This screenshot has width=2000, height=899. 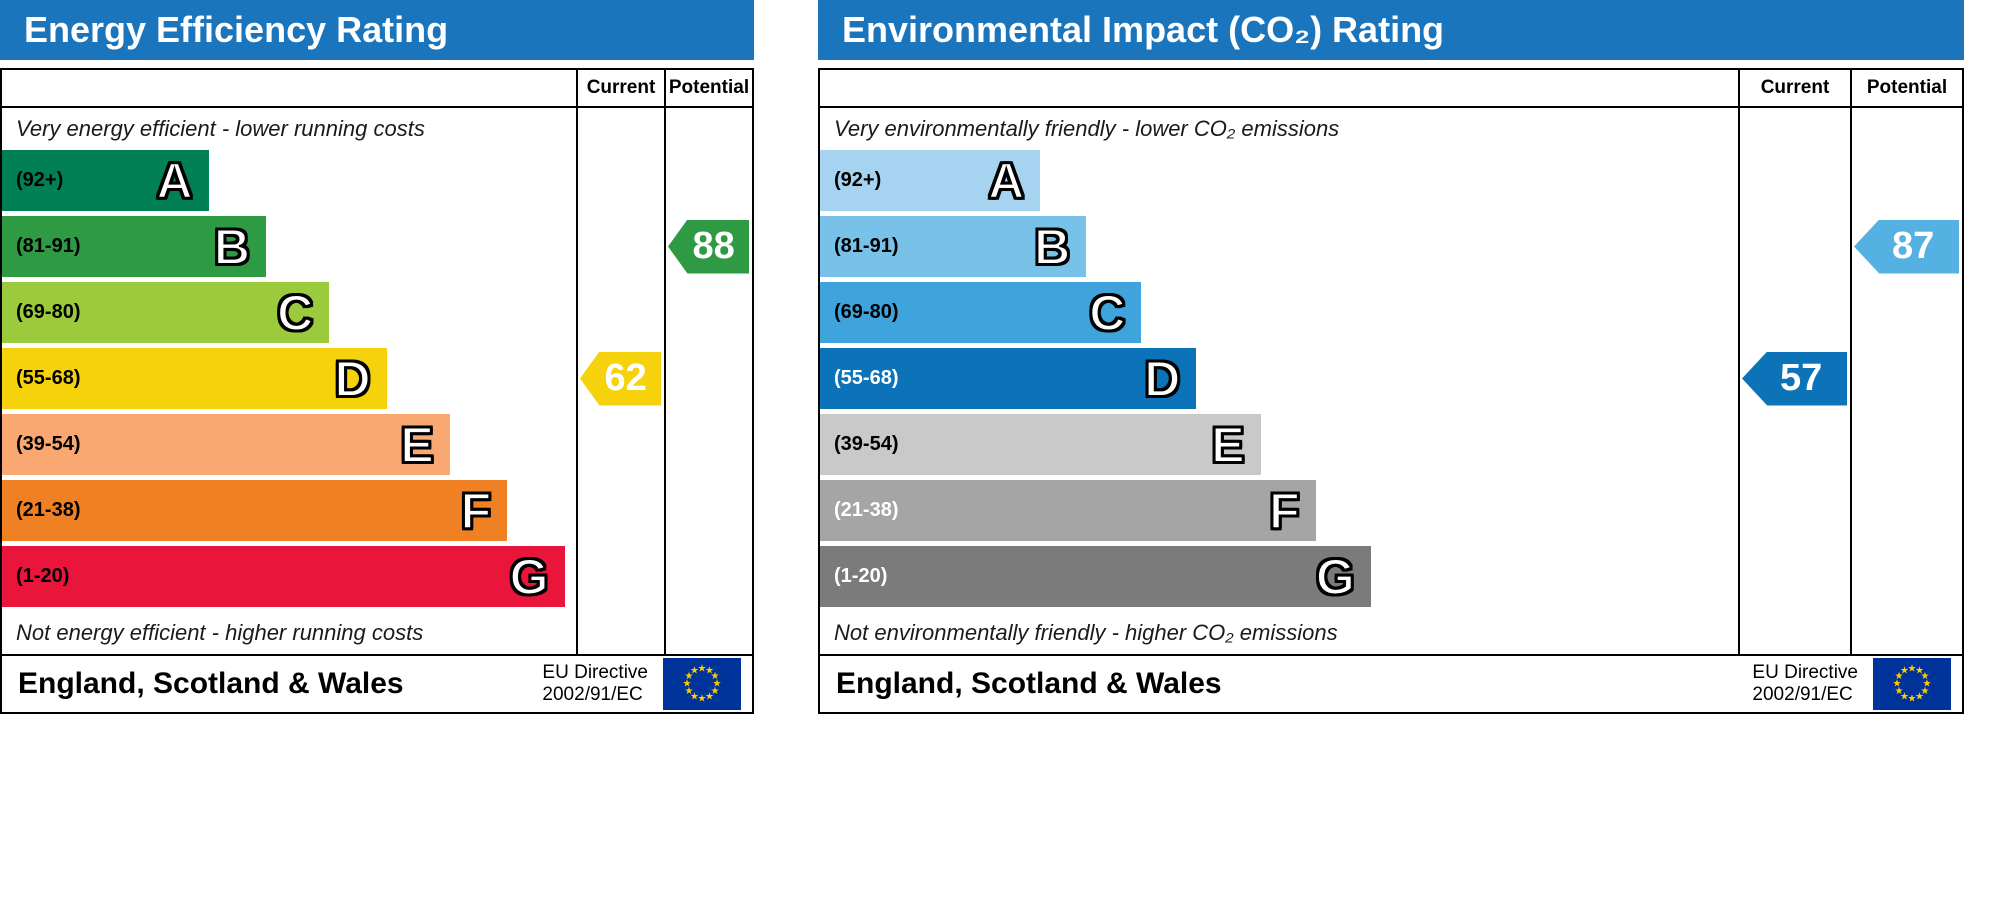 What do you see at coordinates (981, 312) in the screenshot?
I see `band-bar-c: (69-80) C` at bounding box center [981, 312].